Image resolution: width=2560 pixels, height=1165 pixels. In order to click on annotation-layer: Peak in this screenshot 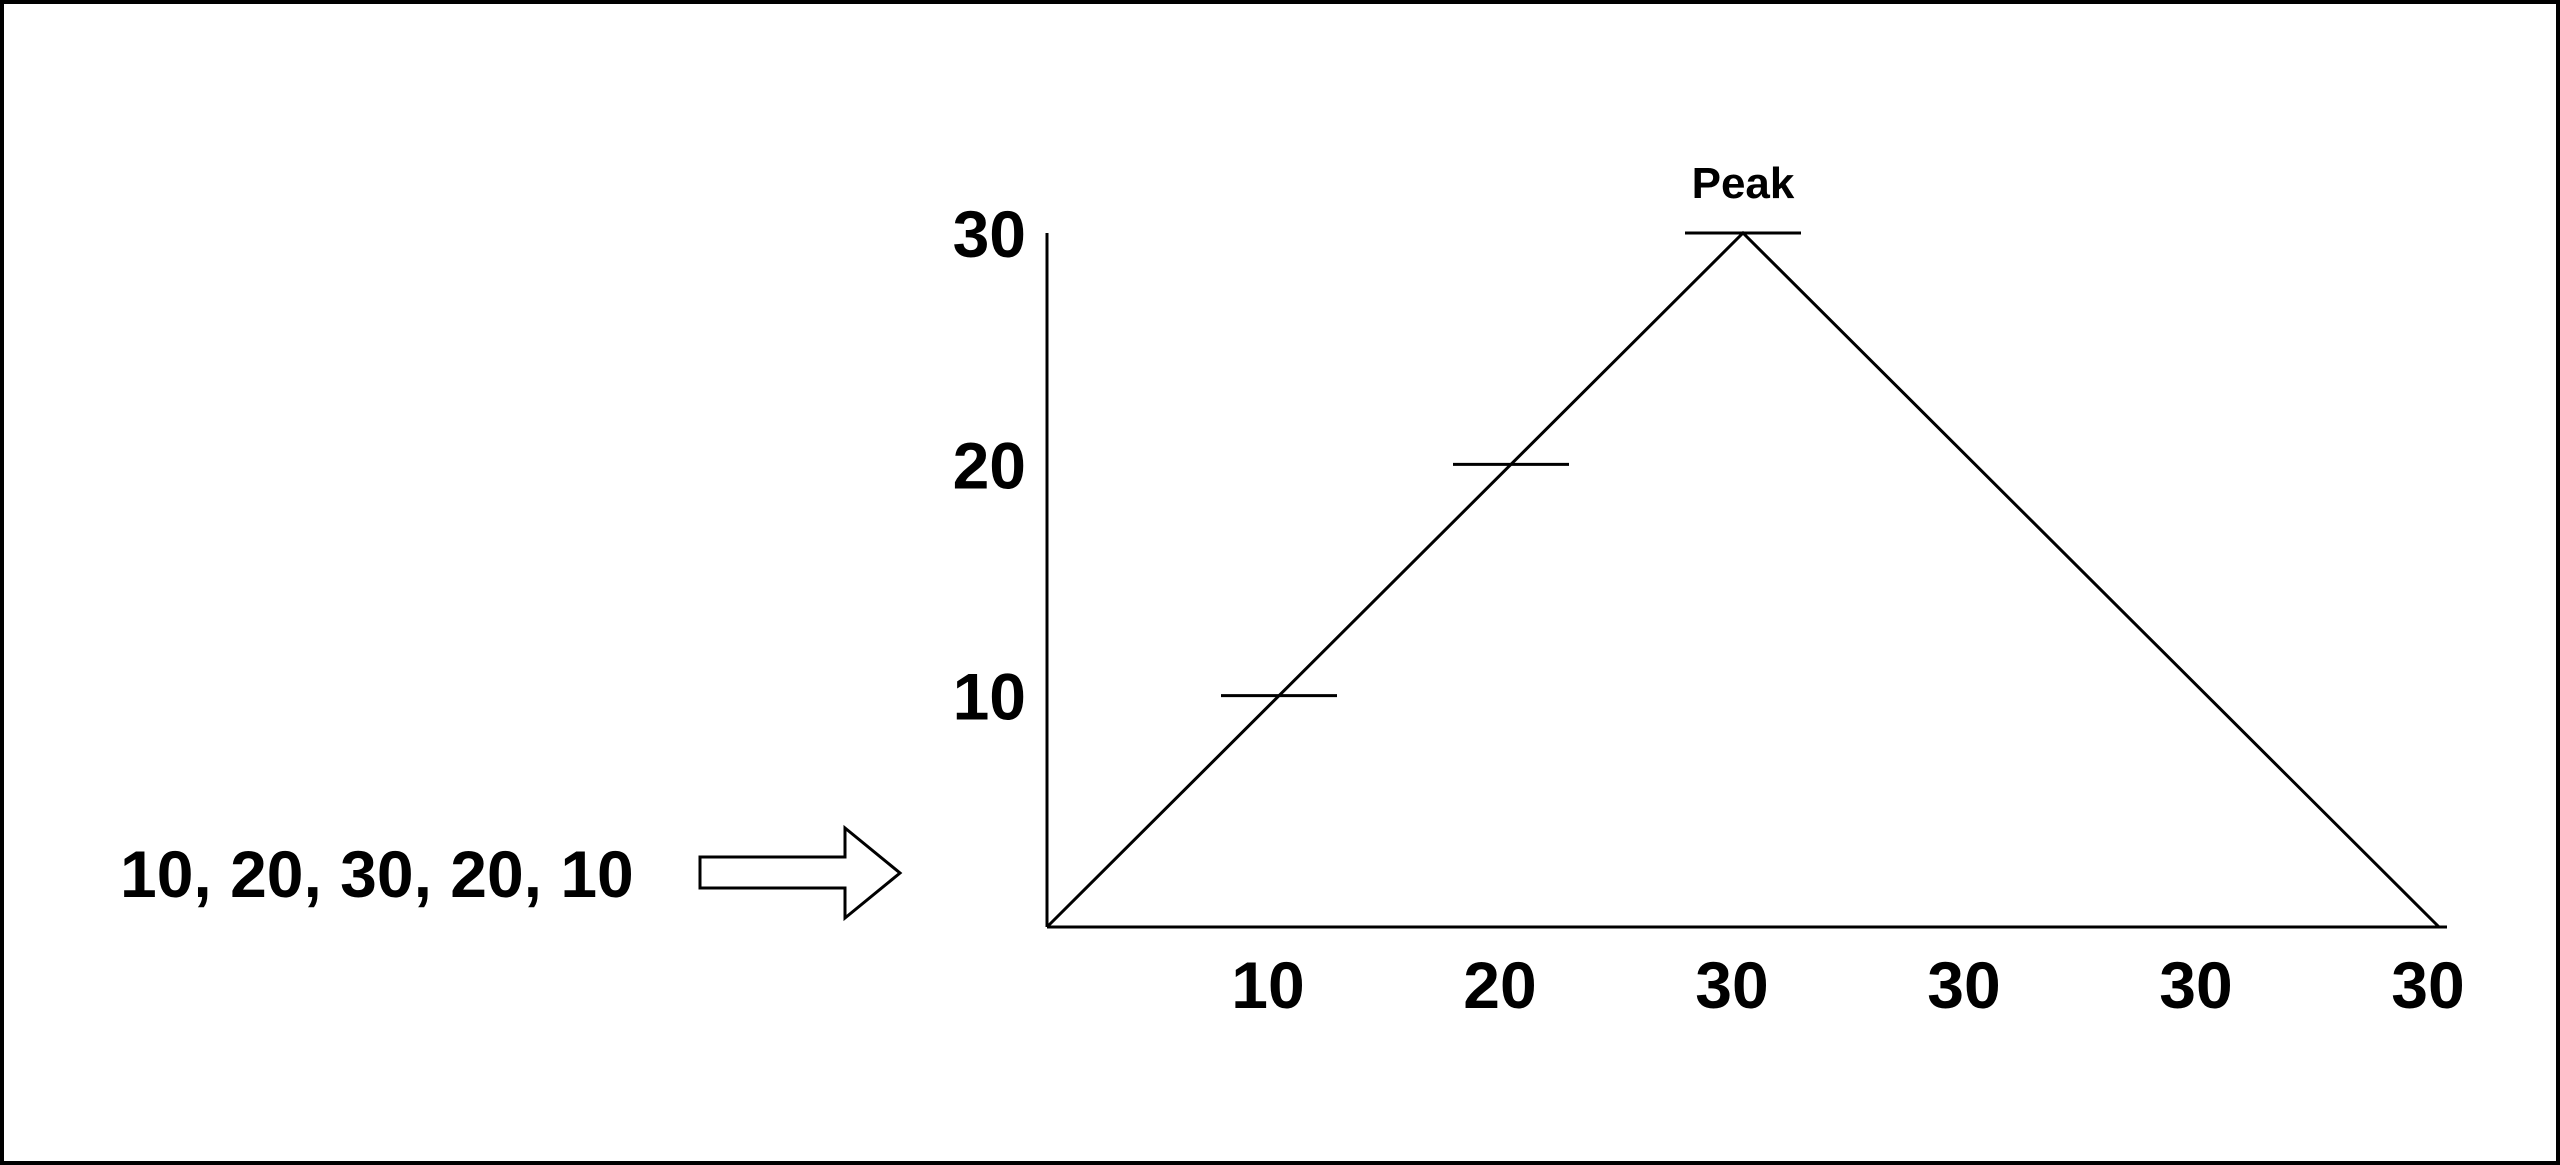, I will do `click(1743, 183)`.